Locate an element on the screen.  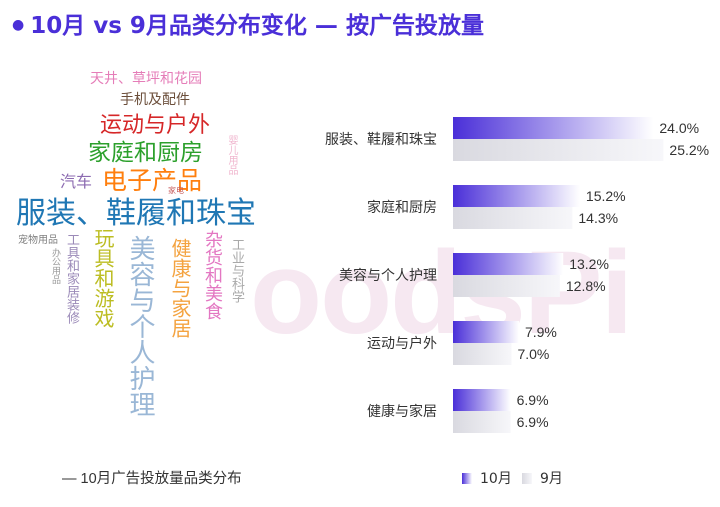
legend-item-oct: 10月 is located at coordinates (487, 478).